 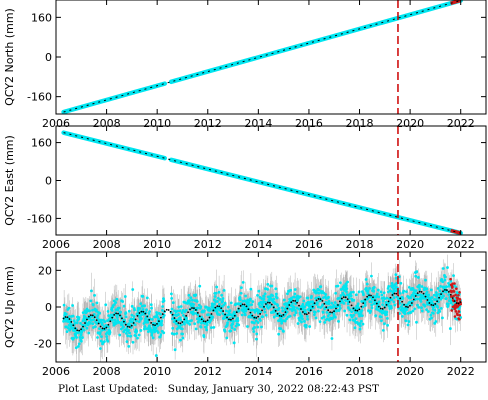 I want to click on x-tick-label: 2014, so click(x=258, y=244).